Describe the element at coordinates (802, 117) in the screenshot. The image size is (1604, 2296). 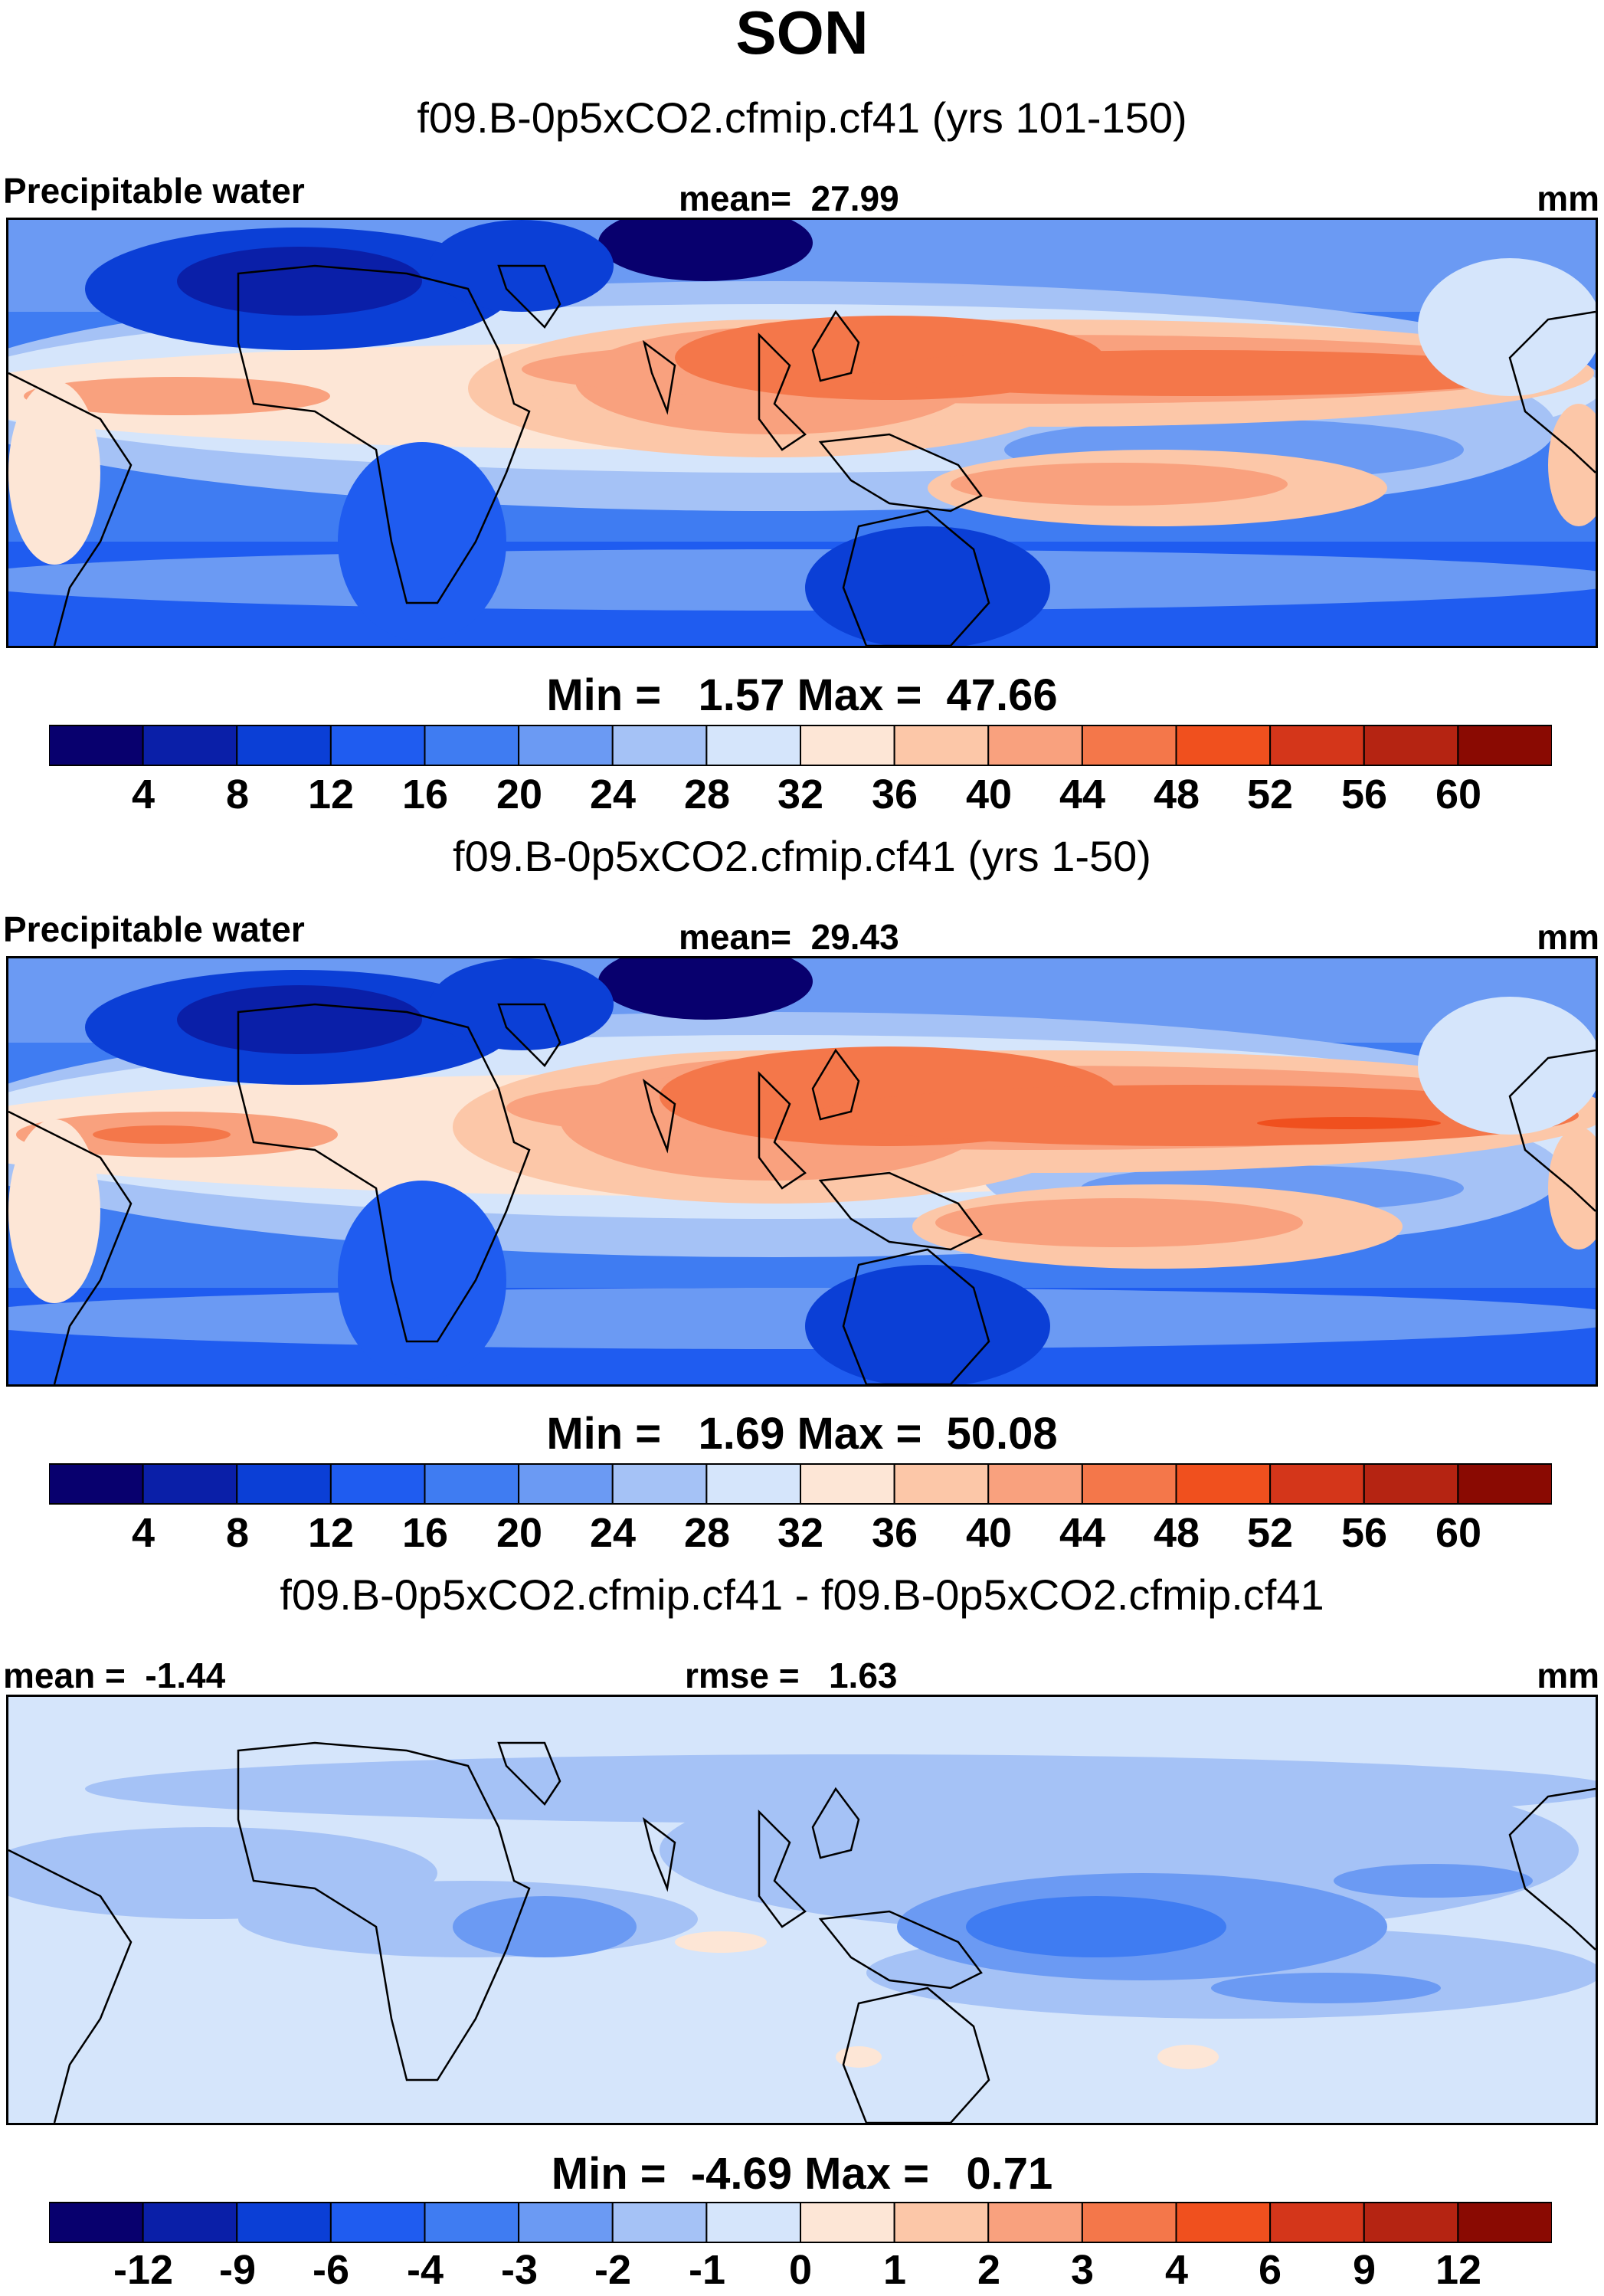
I see `panel1-case-title: f09.B-0p5xCO2.cfmip.cf41 (yrs 101-150)` at that location.